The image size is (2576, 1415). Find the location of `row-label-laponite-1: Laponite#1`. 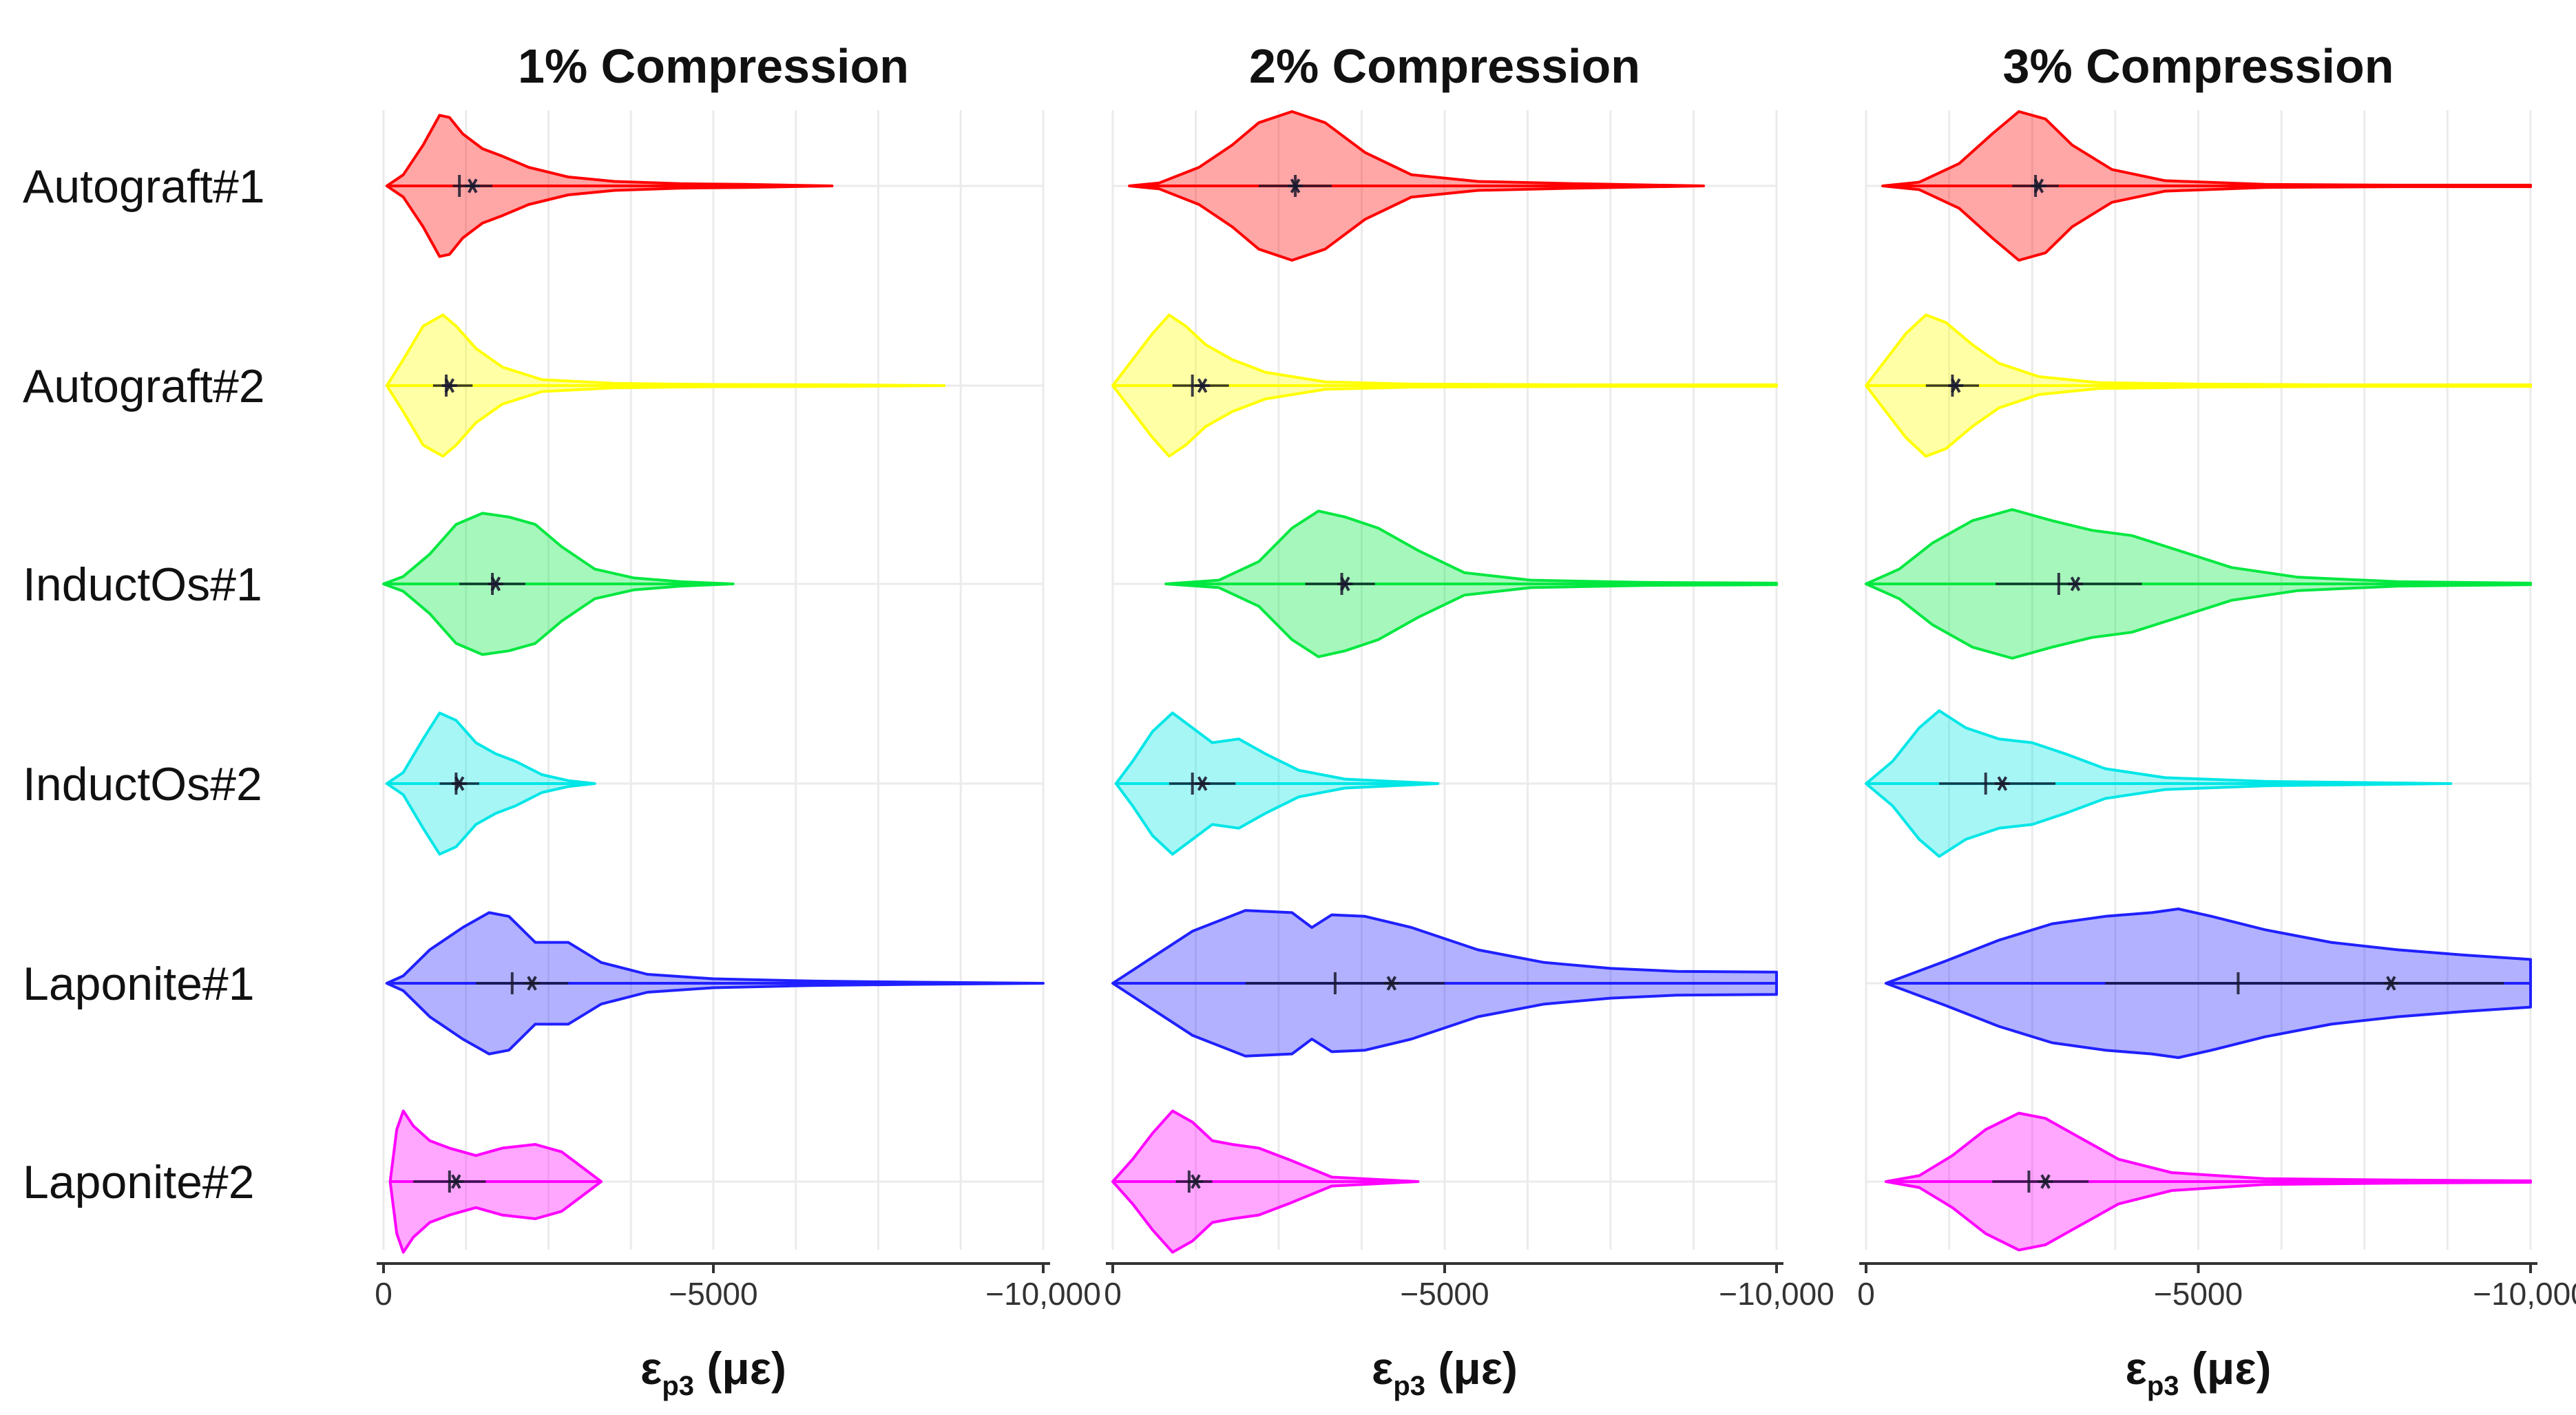

row-label-laponite-1: Laponite#1 is located at coordinates (139, 984).